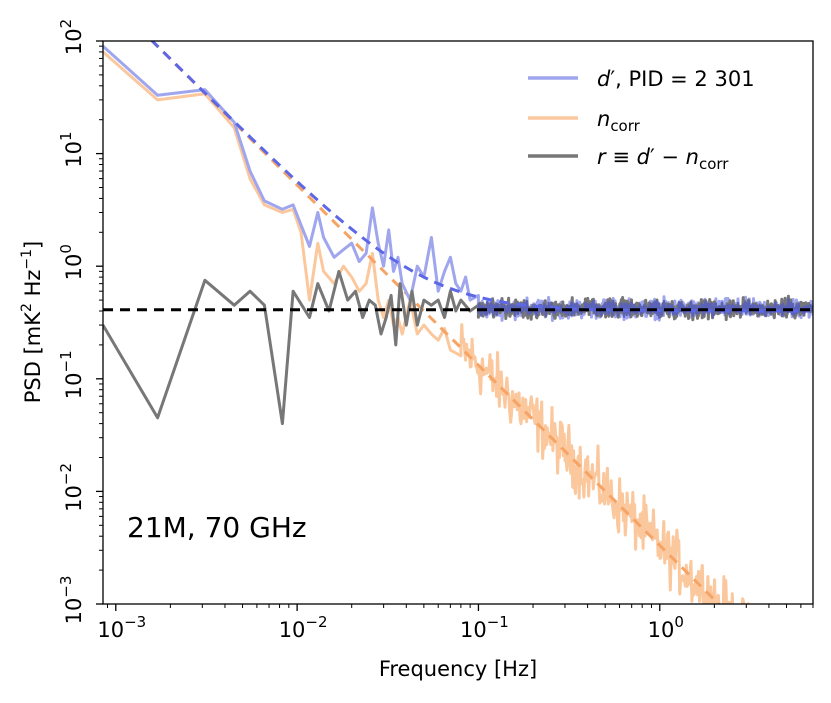 This screenshot has width=831, height=703. Describe the element at coordinates (484, 627) in the screenshot. I see `x-tick-label: 10⁻¹` at that location.